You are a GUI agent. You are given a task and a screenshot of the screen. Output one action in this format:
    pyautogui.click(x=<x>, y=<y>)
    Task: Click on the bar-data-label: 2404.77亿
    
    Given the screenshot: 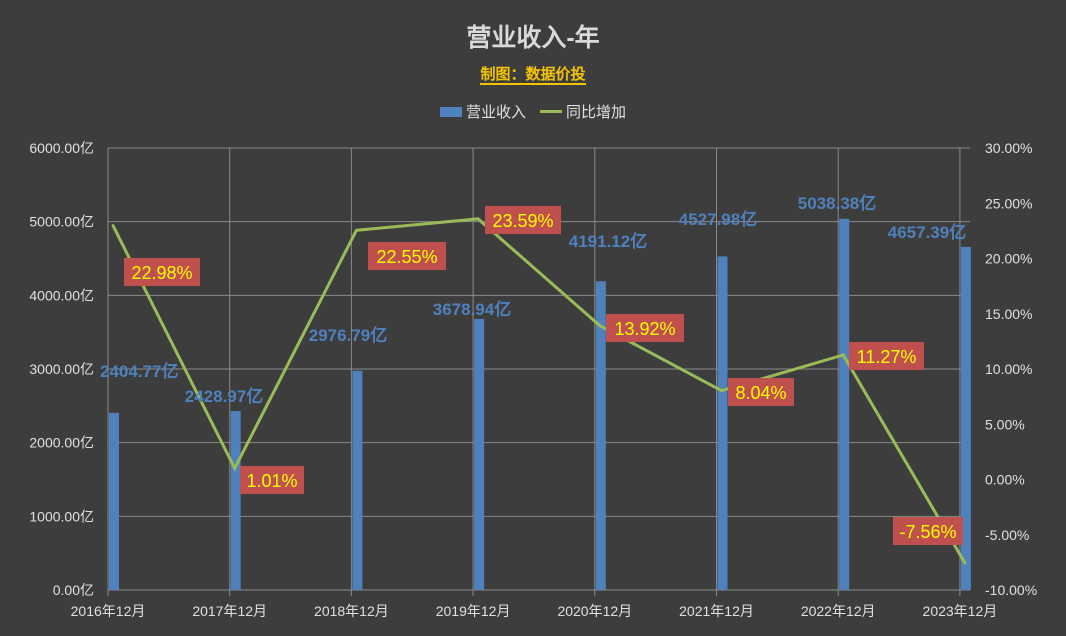 What is the action you would take?
    pyautogui.click(x=139, y=371)
    